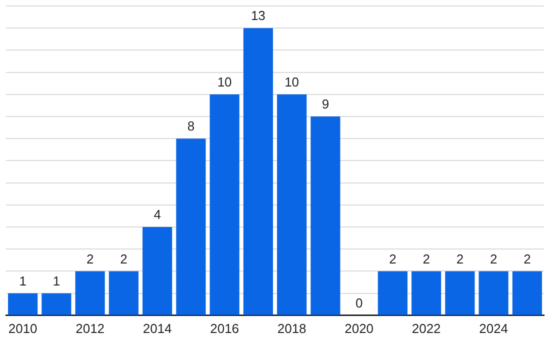  I want to click on x-tick-label: 2010, so click(23, 328).